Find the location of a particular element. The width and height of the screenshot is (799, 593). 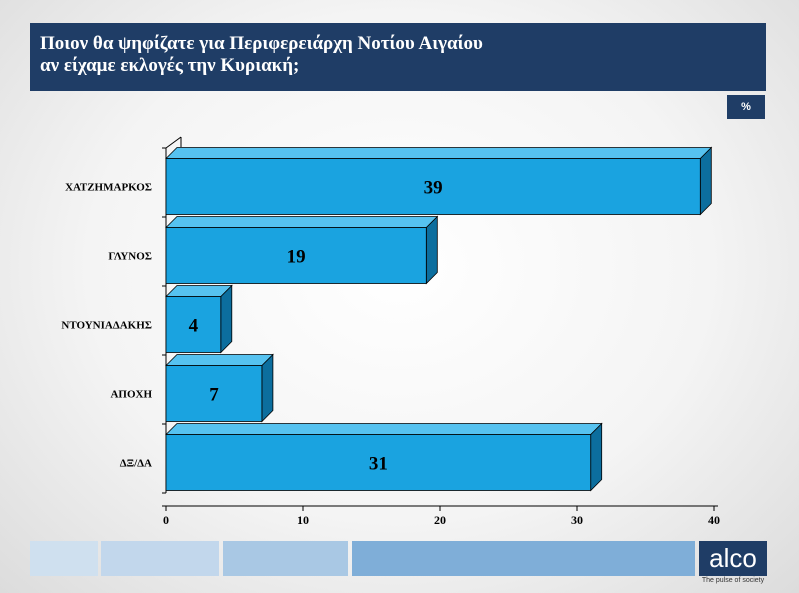

x-tick-label: 20 is located at coordinates (440, 520).